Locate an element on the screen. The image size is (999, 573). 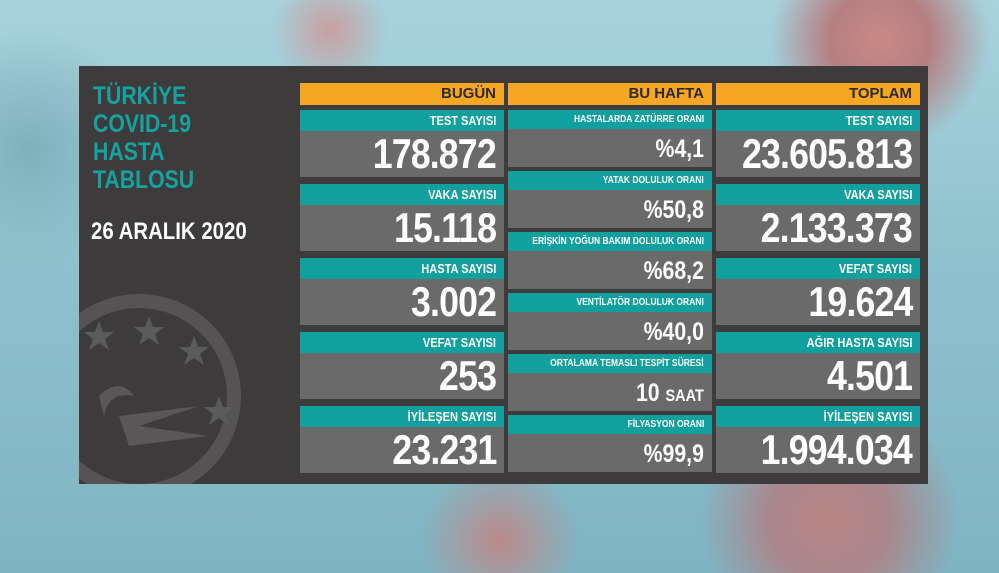
card-value: 10 SAAT is located at coordinates (670, 392).